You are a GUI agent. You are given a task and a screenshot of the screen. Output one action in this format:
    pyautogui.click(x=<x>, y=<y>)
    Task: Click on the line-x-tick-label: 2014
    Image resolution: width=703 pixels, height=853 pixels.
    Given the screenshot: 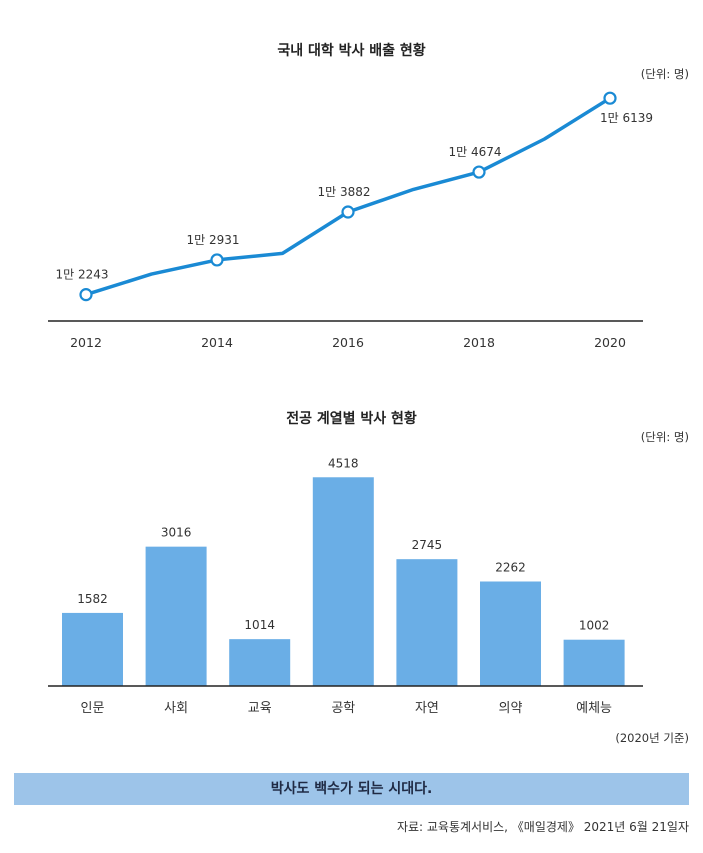 What is the action you would take?
    pyautogui.click(x=217, y=342)
    